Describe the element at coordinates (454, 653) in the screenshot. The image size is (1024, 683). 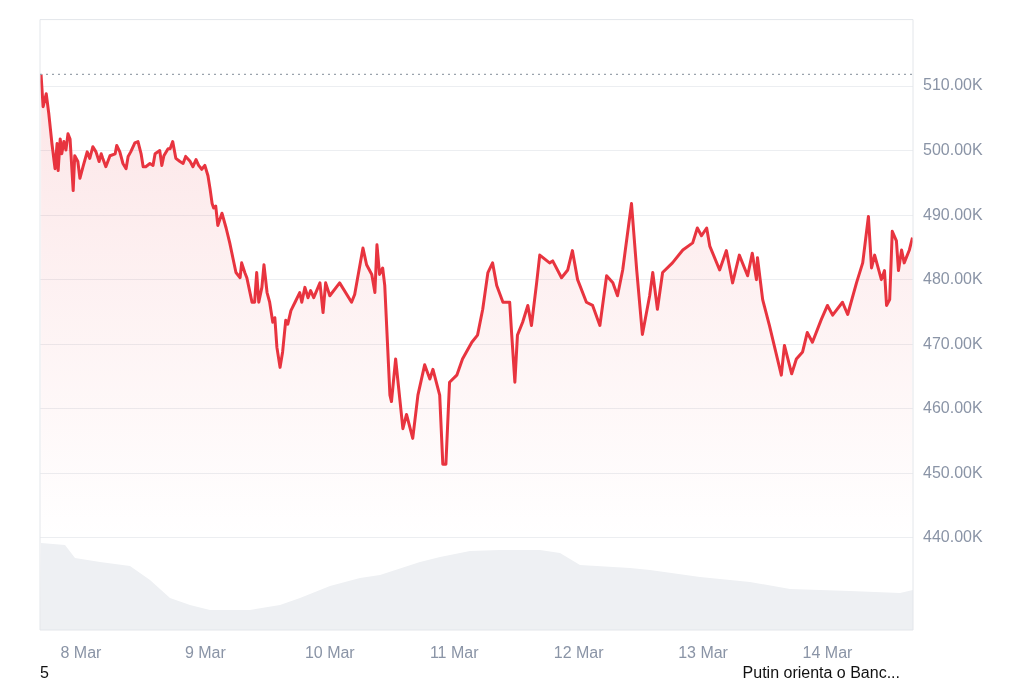
I see `x-tick-label: 11 Mar` at that location.